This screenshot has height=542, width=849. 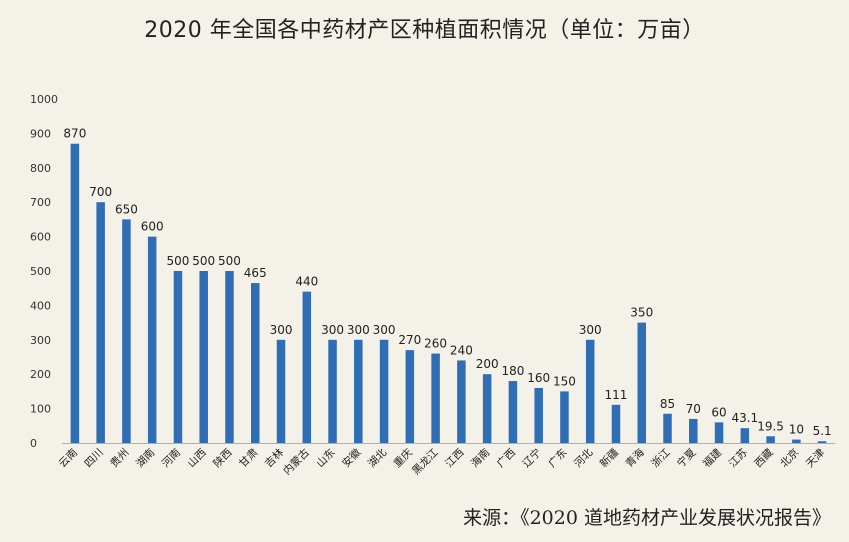 What do you see at coordinates (789, 458) in the screenshot?
I see `category-label: 北京` at bounding box center [789, 458].